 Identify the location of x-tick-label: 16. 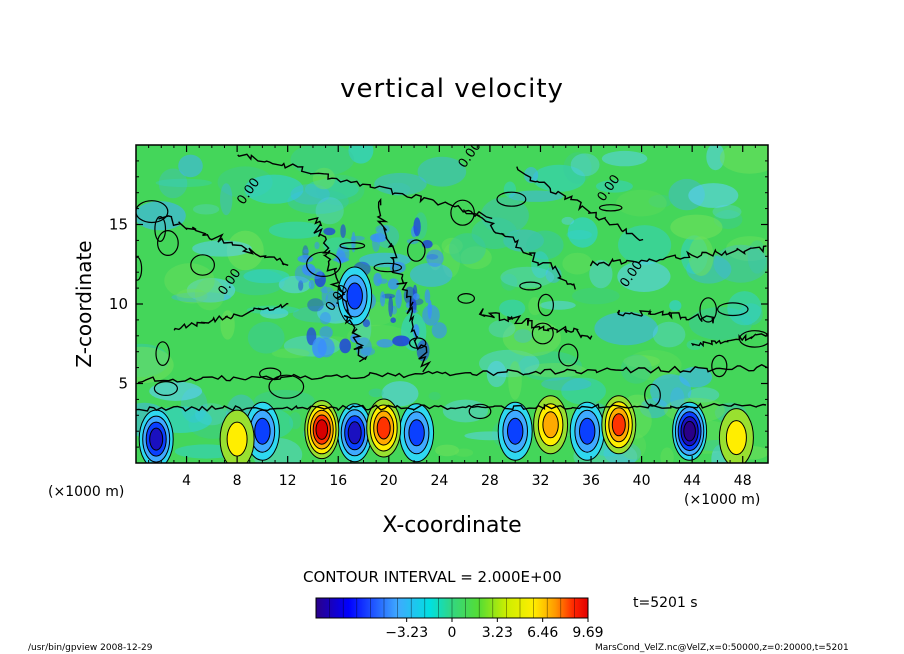
(338, 481).